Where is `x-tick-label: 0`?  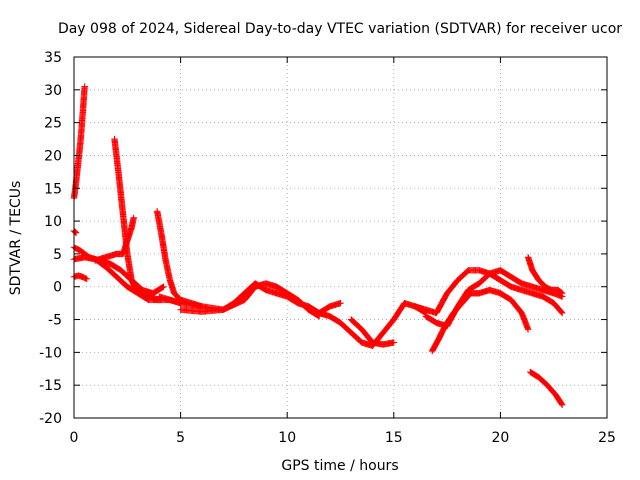 x-tick-label: 0 is located at coordinates (74, 438).